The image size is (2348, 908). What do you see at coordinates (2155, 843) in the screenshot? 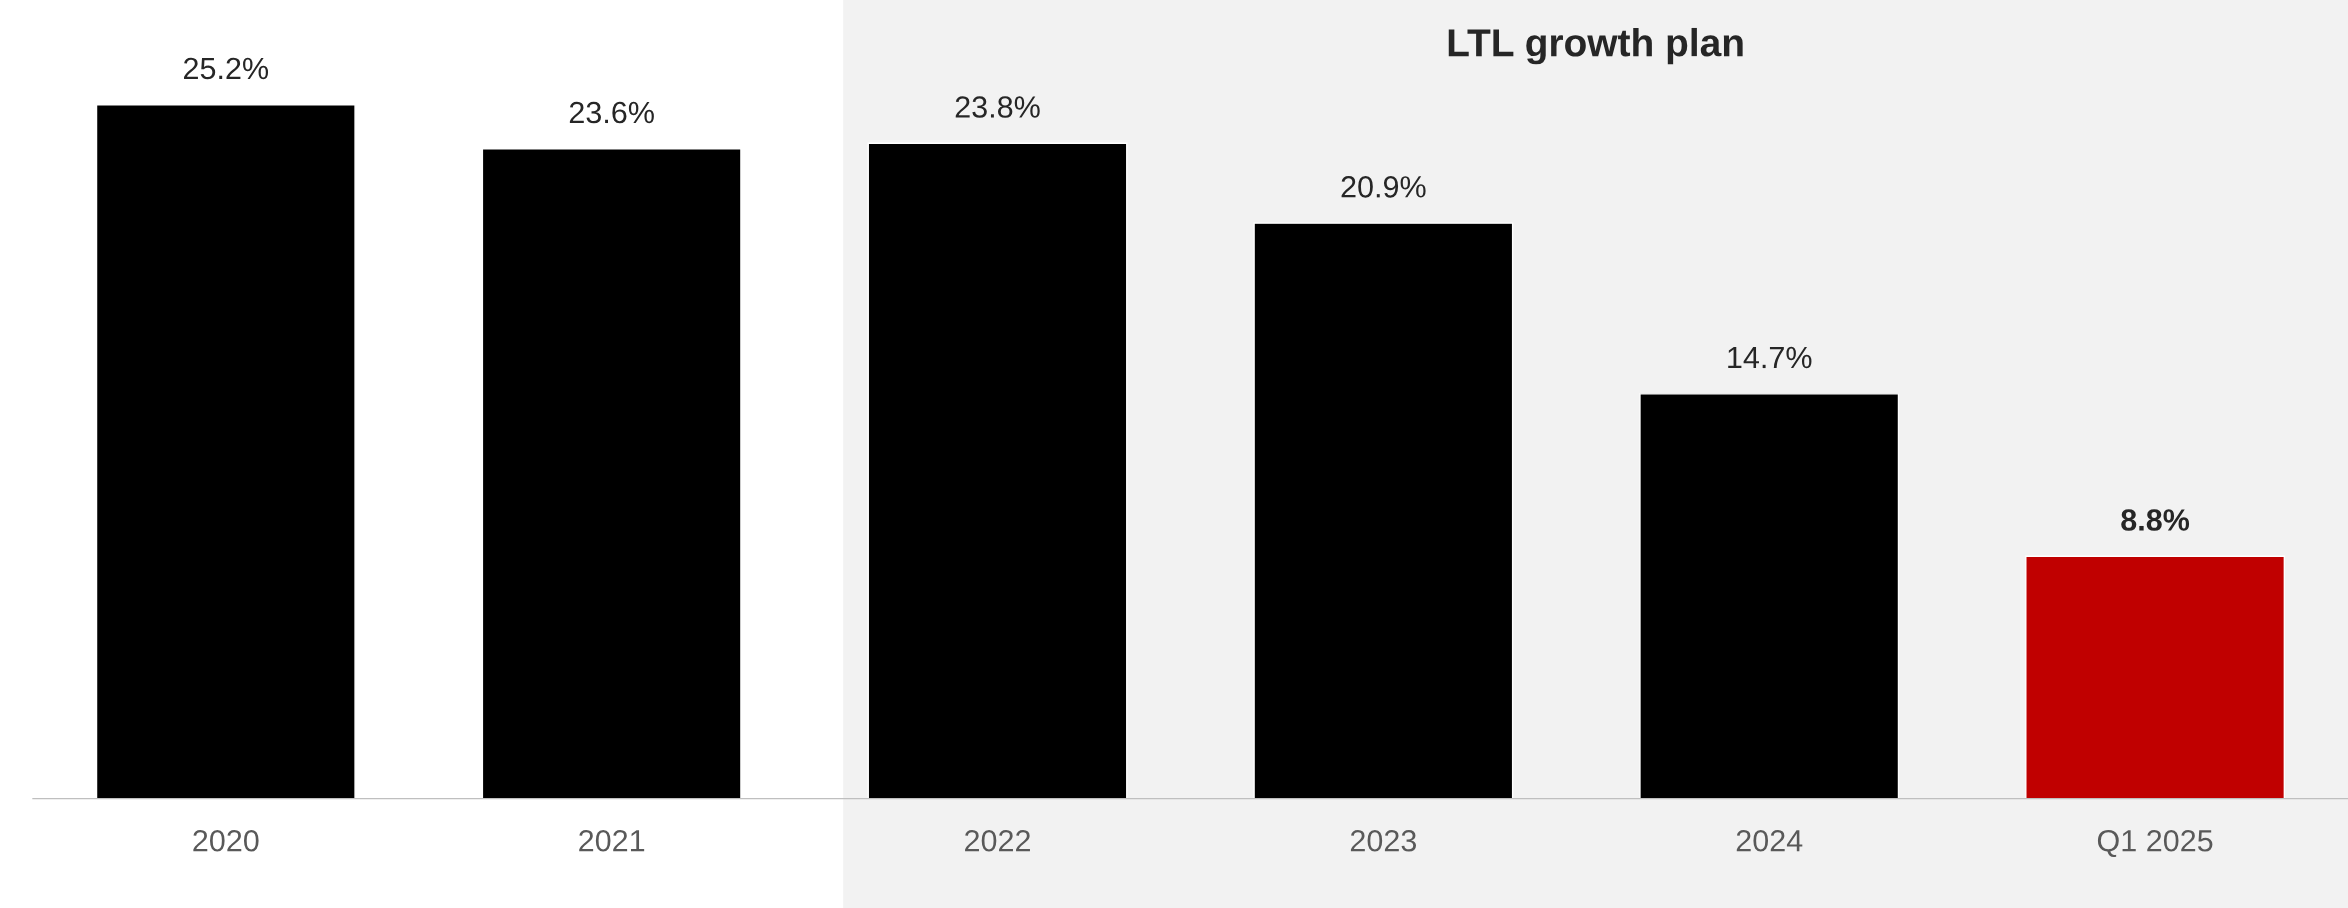
I see `x-tick-label: Q1 2025` at bounding box center [2155, 843].